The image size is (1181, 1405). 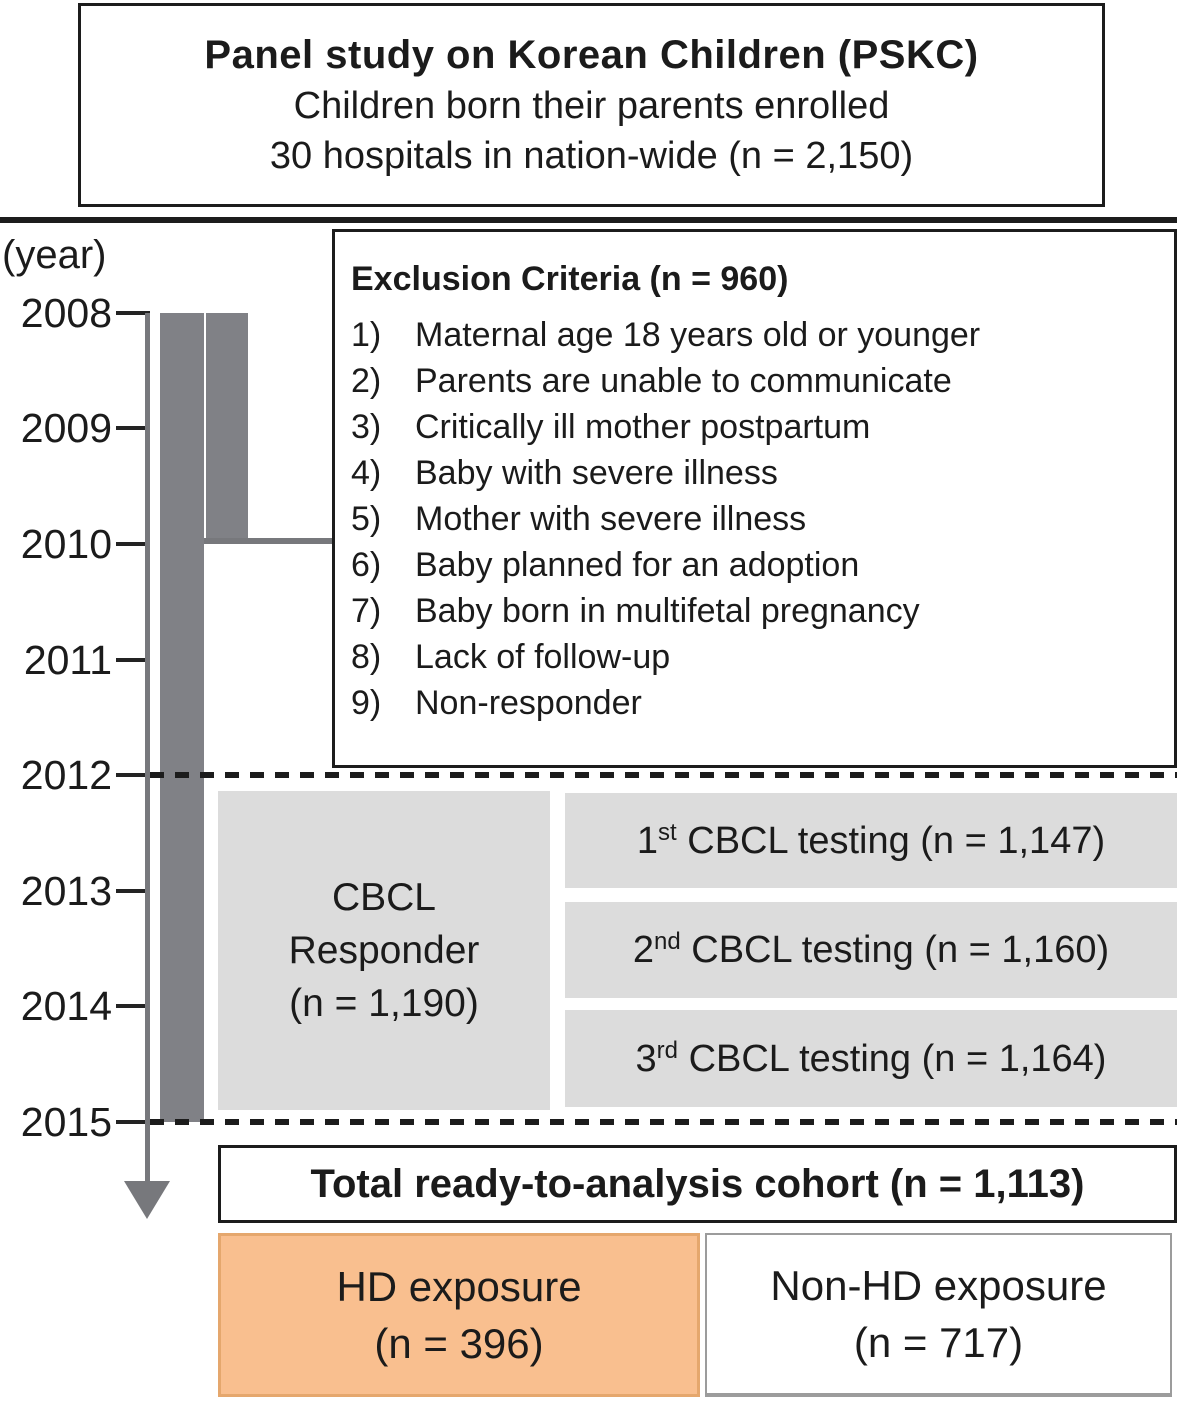 What do you see at coordinates (182, 717) in the screenshot?
I see `enrollment-cohort-bar` at bounding box center [182, 717].